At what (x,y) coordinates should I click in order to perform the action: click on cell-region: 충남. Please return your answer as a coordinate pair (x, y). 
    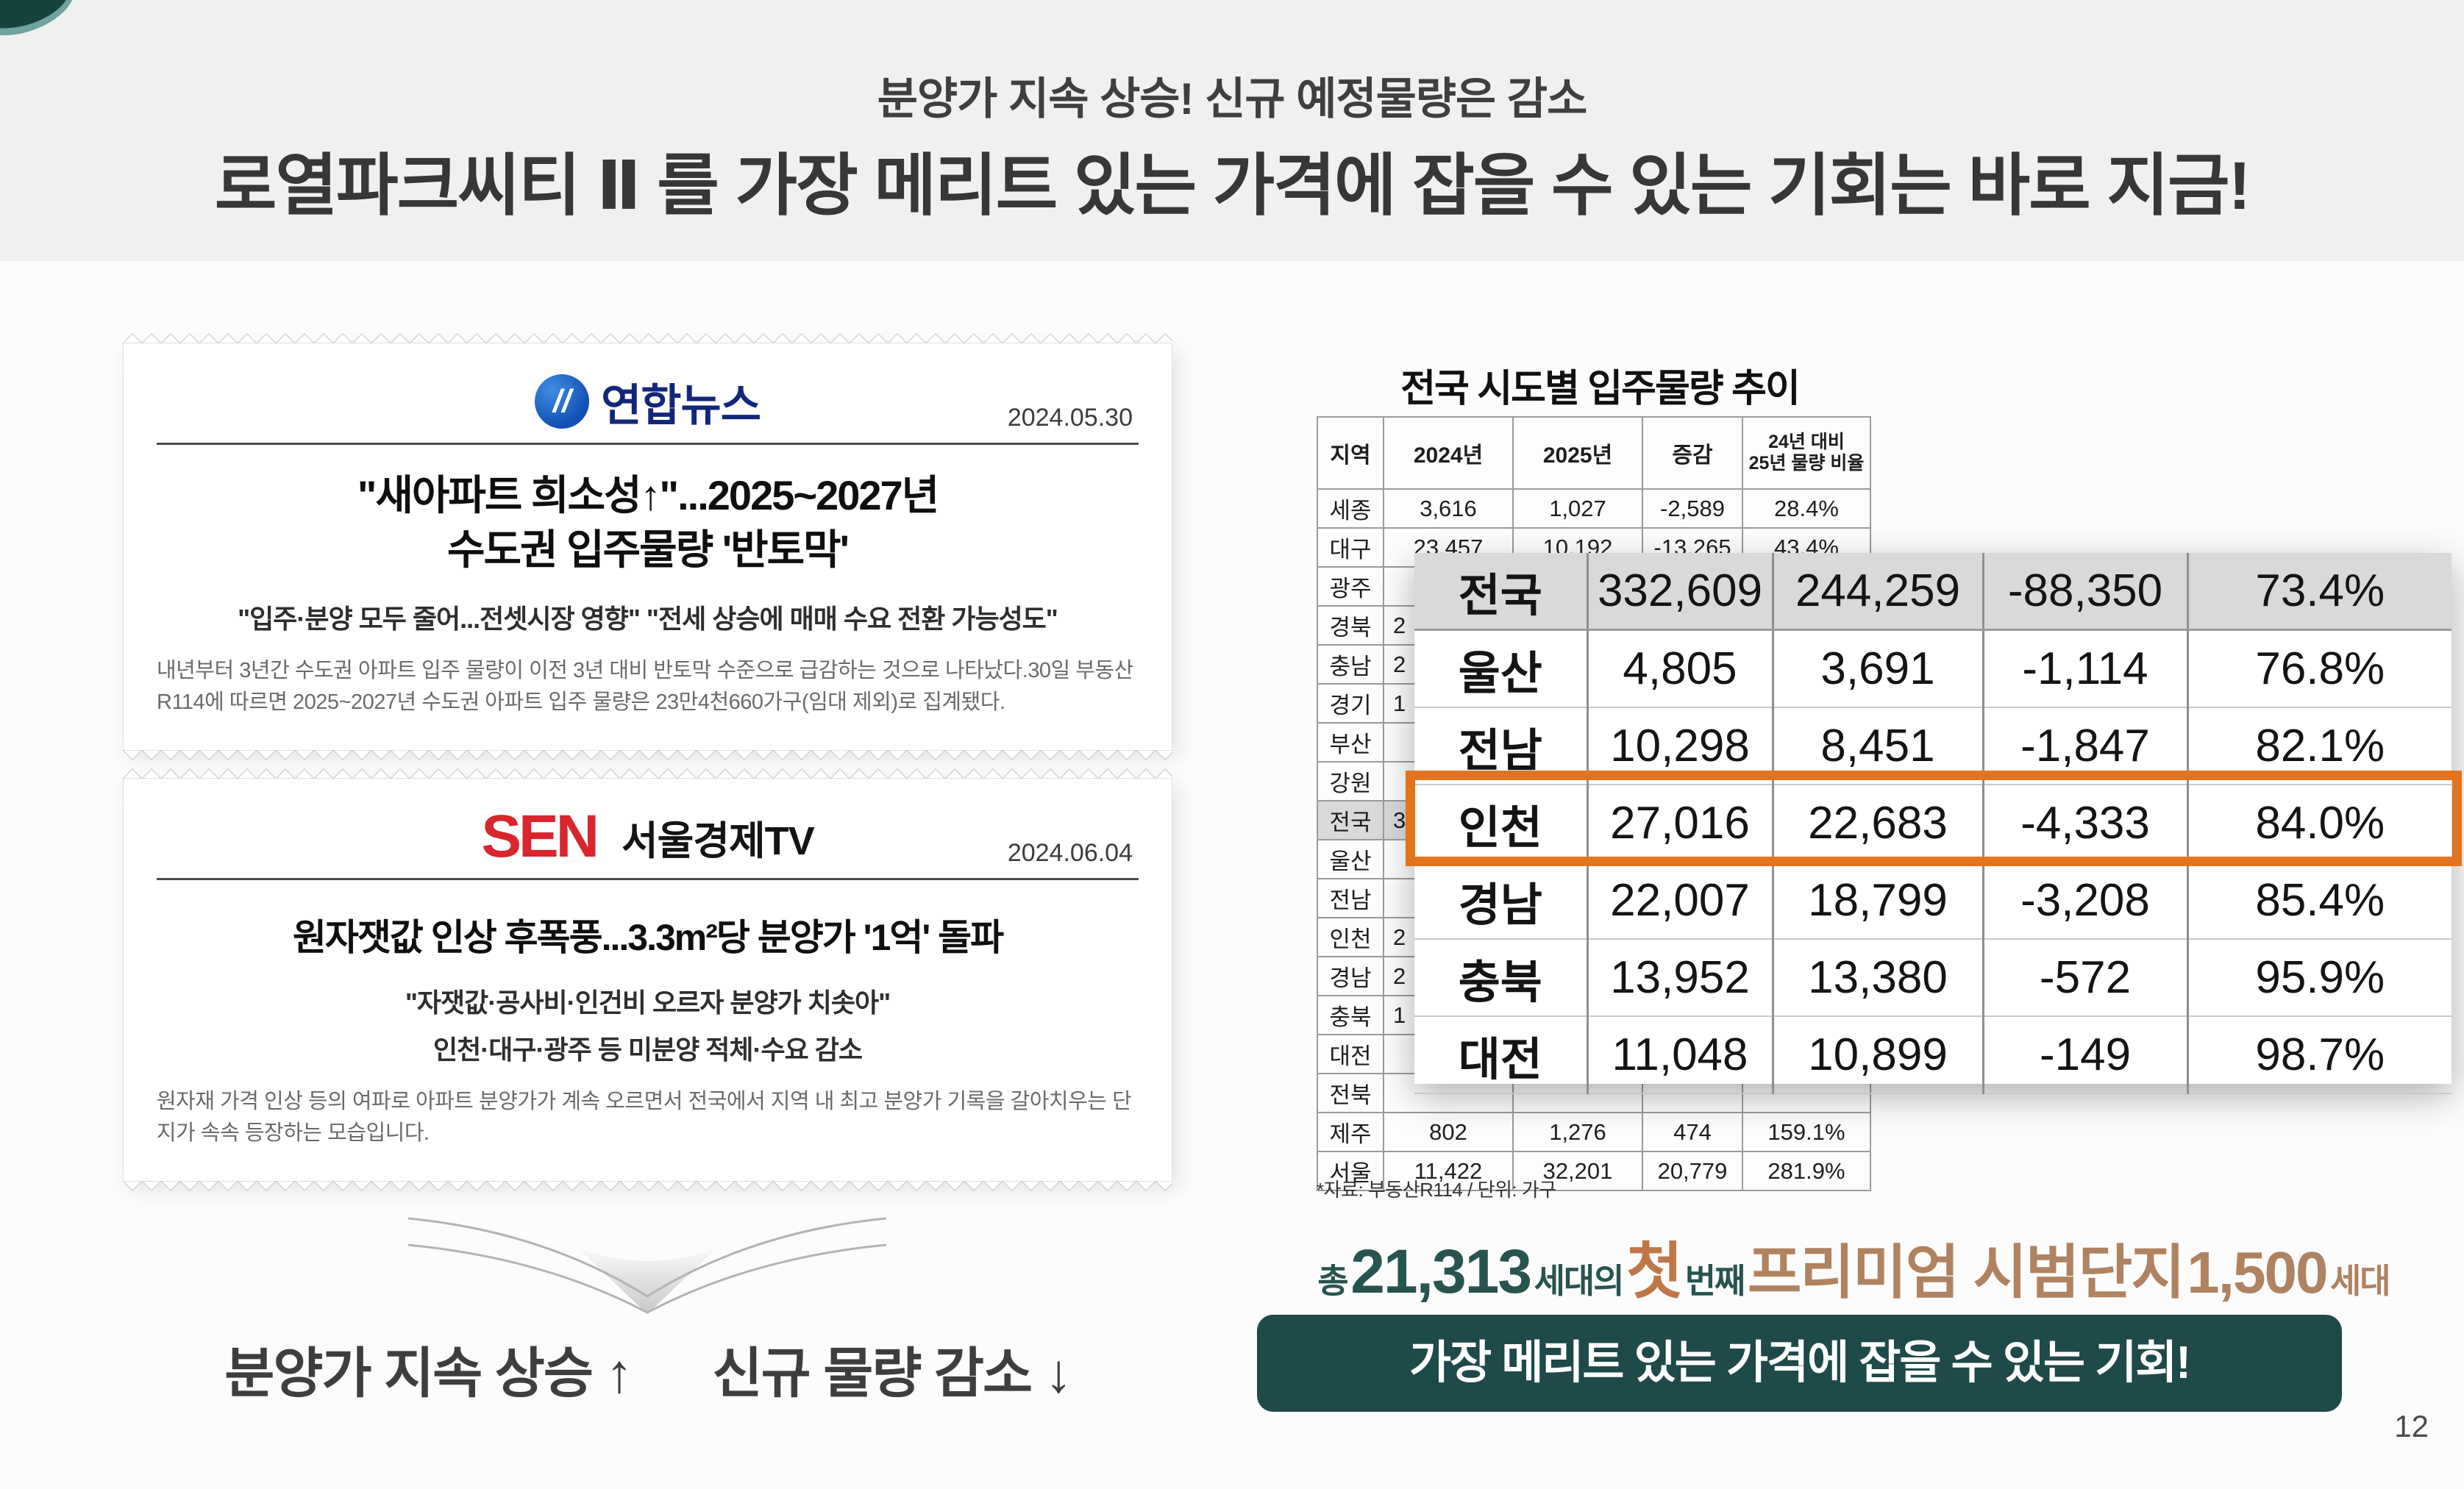
    Looking at the image, I should click on (1350, 664).